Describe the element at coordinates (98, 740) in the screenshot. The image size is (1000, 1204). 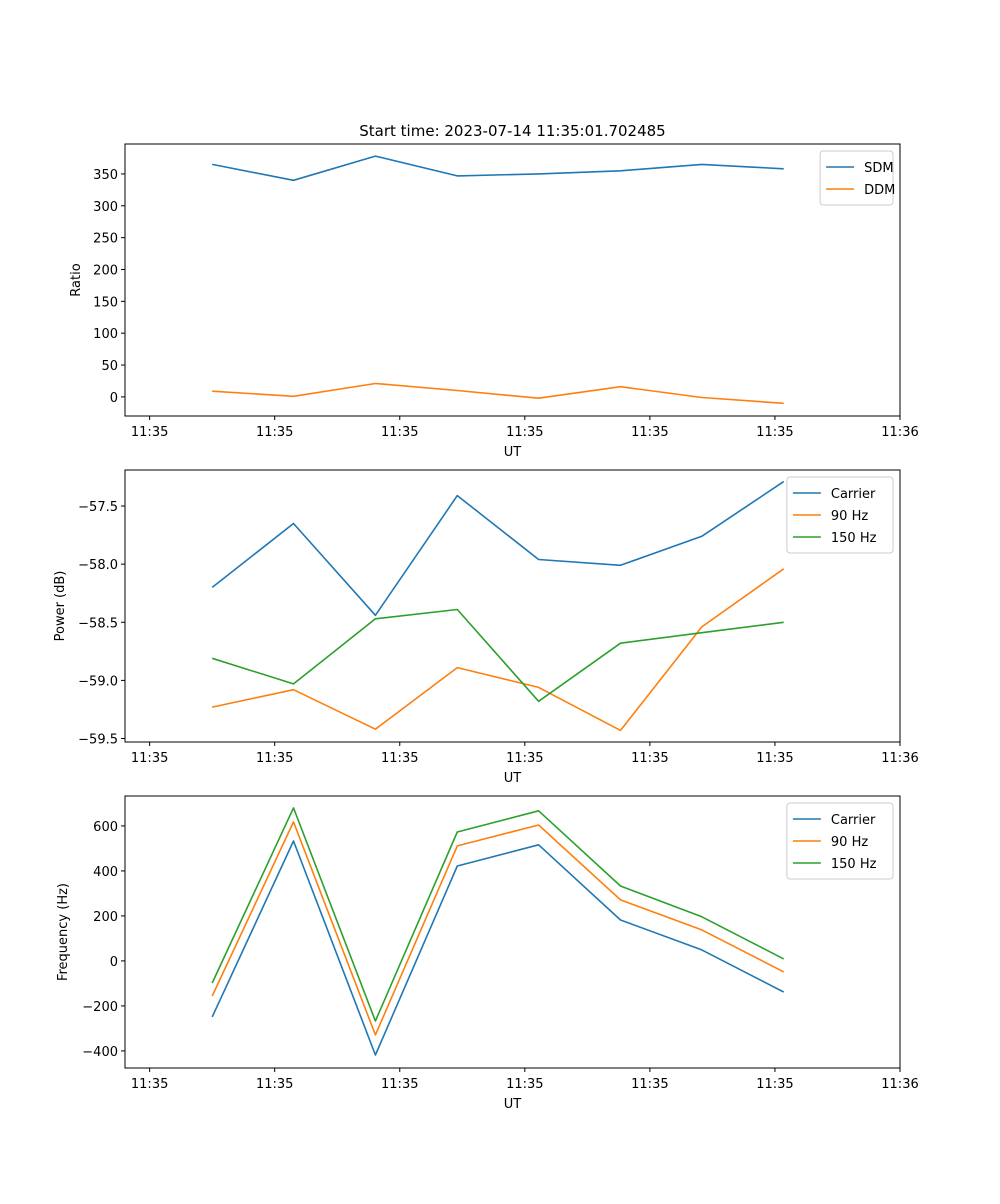
I see `y-tick-label: −59.5` at that location.